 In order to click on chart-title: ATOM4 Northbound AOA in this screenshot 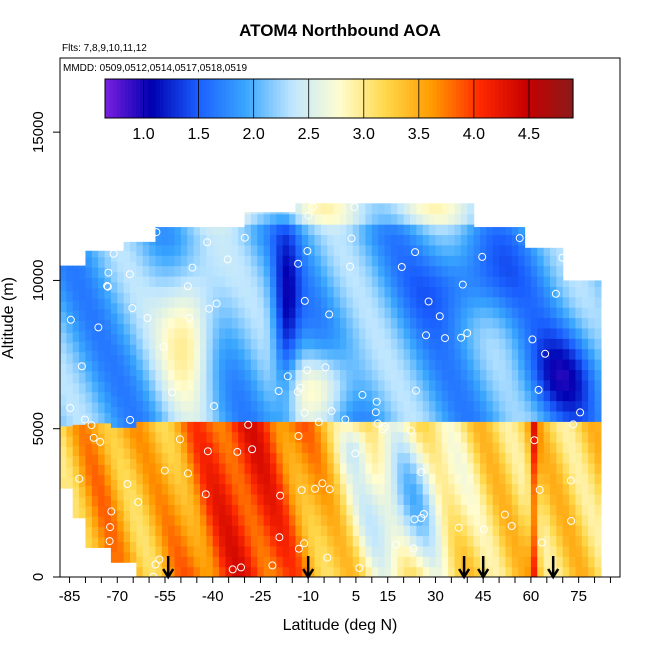, I will do `click(340, 30)`.